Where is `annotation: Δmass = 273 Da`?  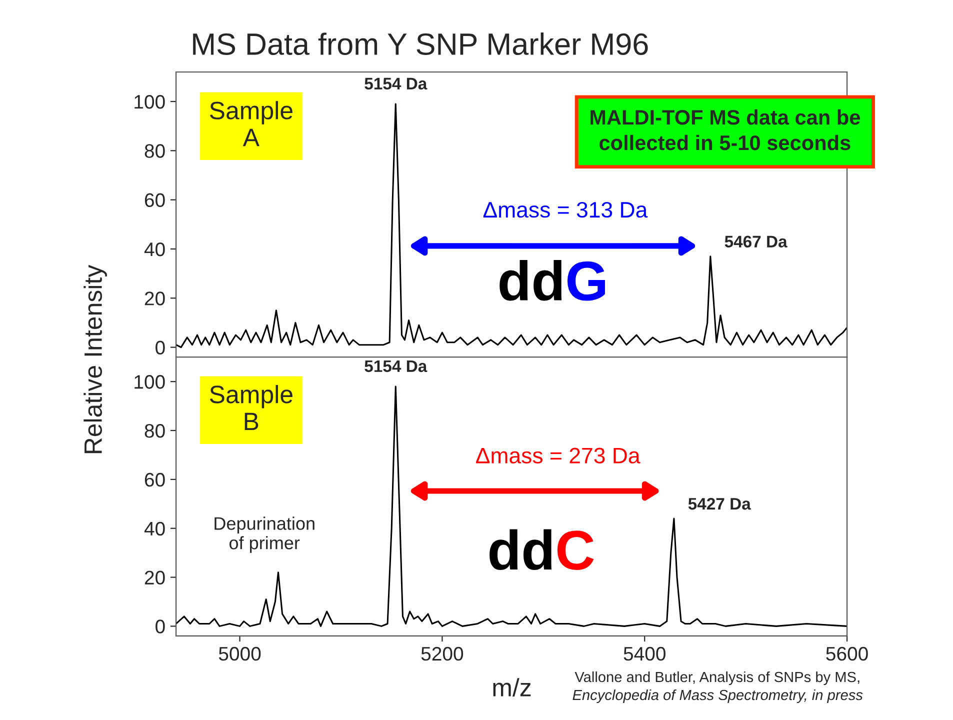 annotation: Δmass = 273 Da is located at coordinates (558, 456).